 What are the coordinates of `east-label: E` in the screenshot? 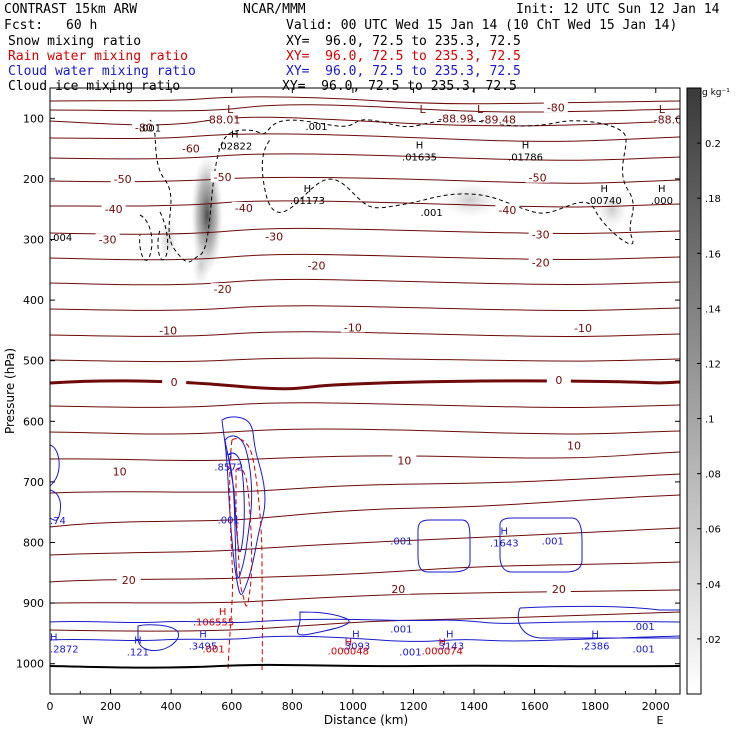 It's located at (660, 720).